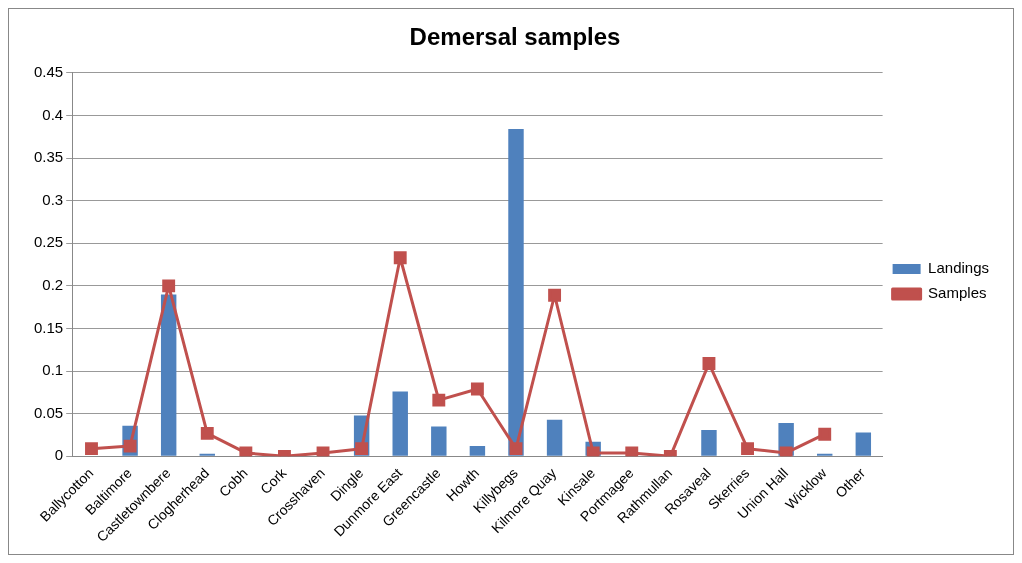 Image resolution: width=1022 pixels, height=563 pixels. What do you see at coordinates (48, 242) in the screenshot?
I see `y-tick-label: 0.25` at bounding box center [48, 242].